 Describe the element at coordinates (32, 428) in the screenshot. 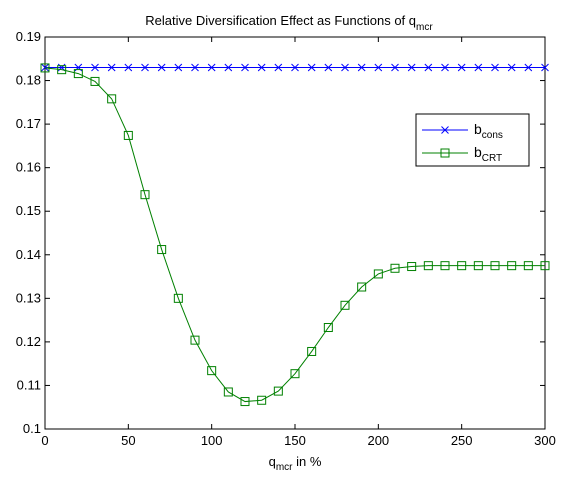

I see `y-tick-label: 0.1` at that location.